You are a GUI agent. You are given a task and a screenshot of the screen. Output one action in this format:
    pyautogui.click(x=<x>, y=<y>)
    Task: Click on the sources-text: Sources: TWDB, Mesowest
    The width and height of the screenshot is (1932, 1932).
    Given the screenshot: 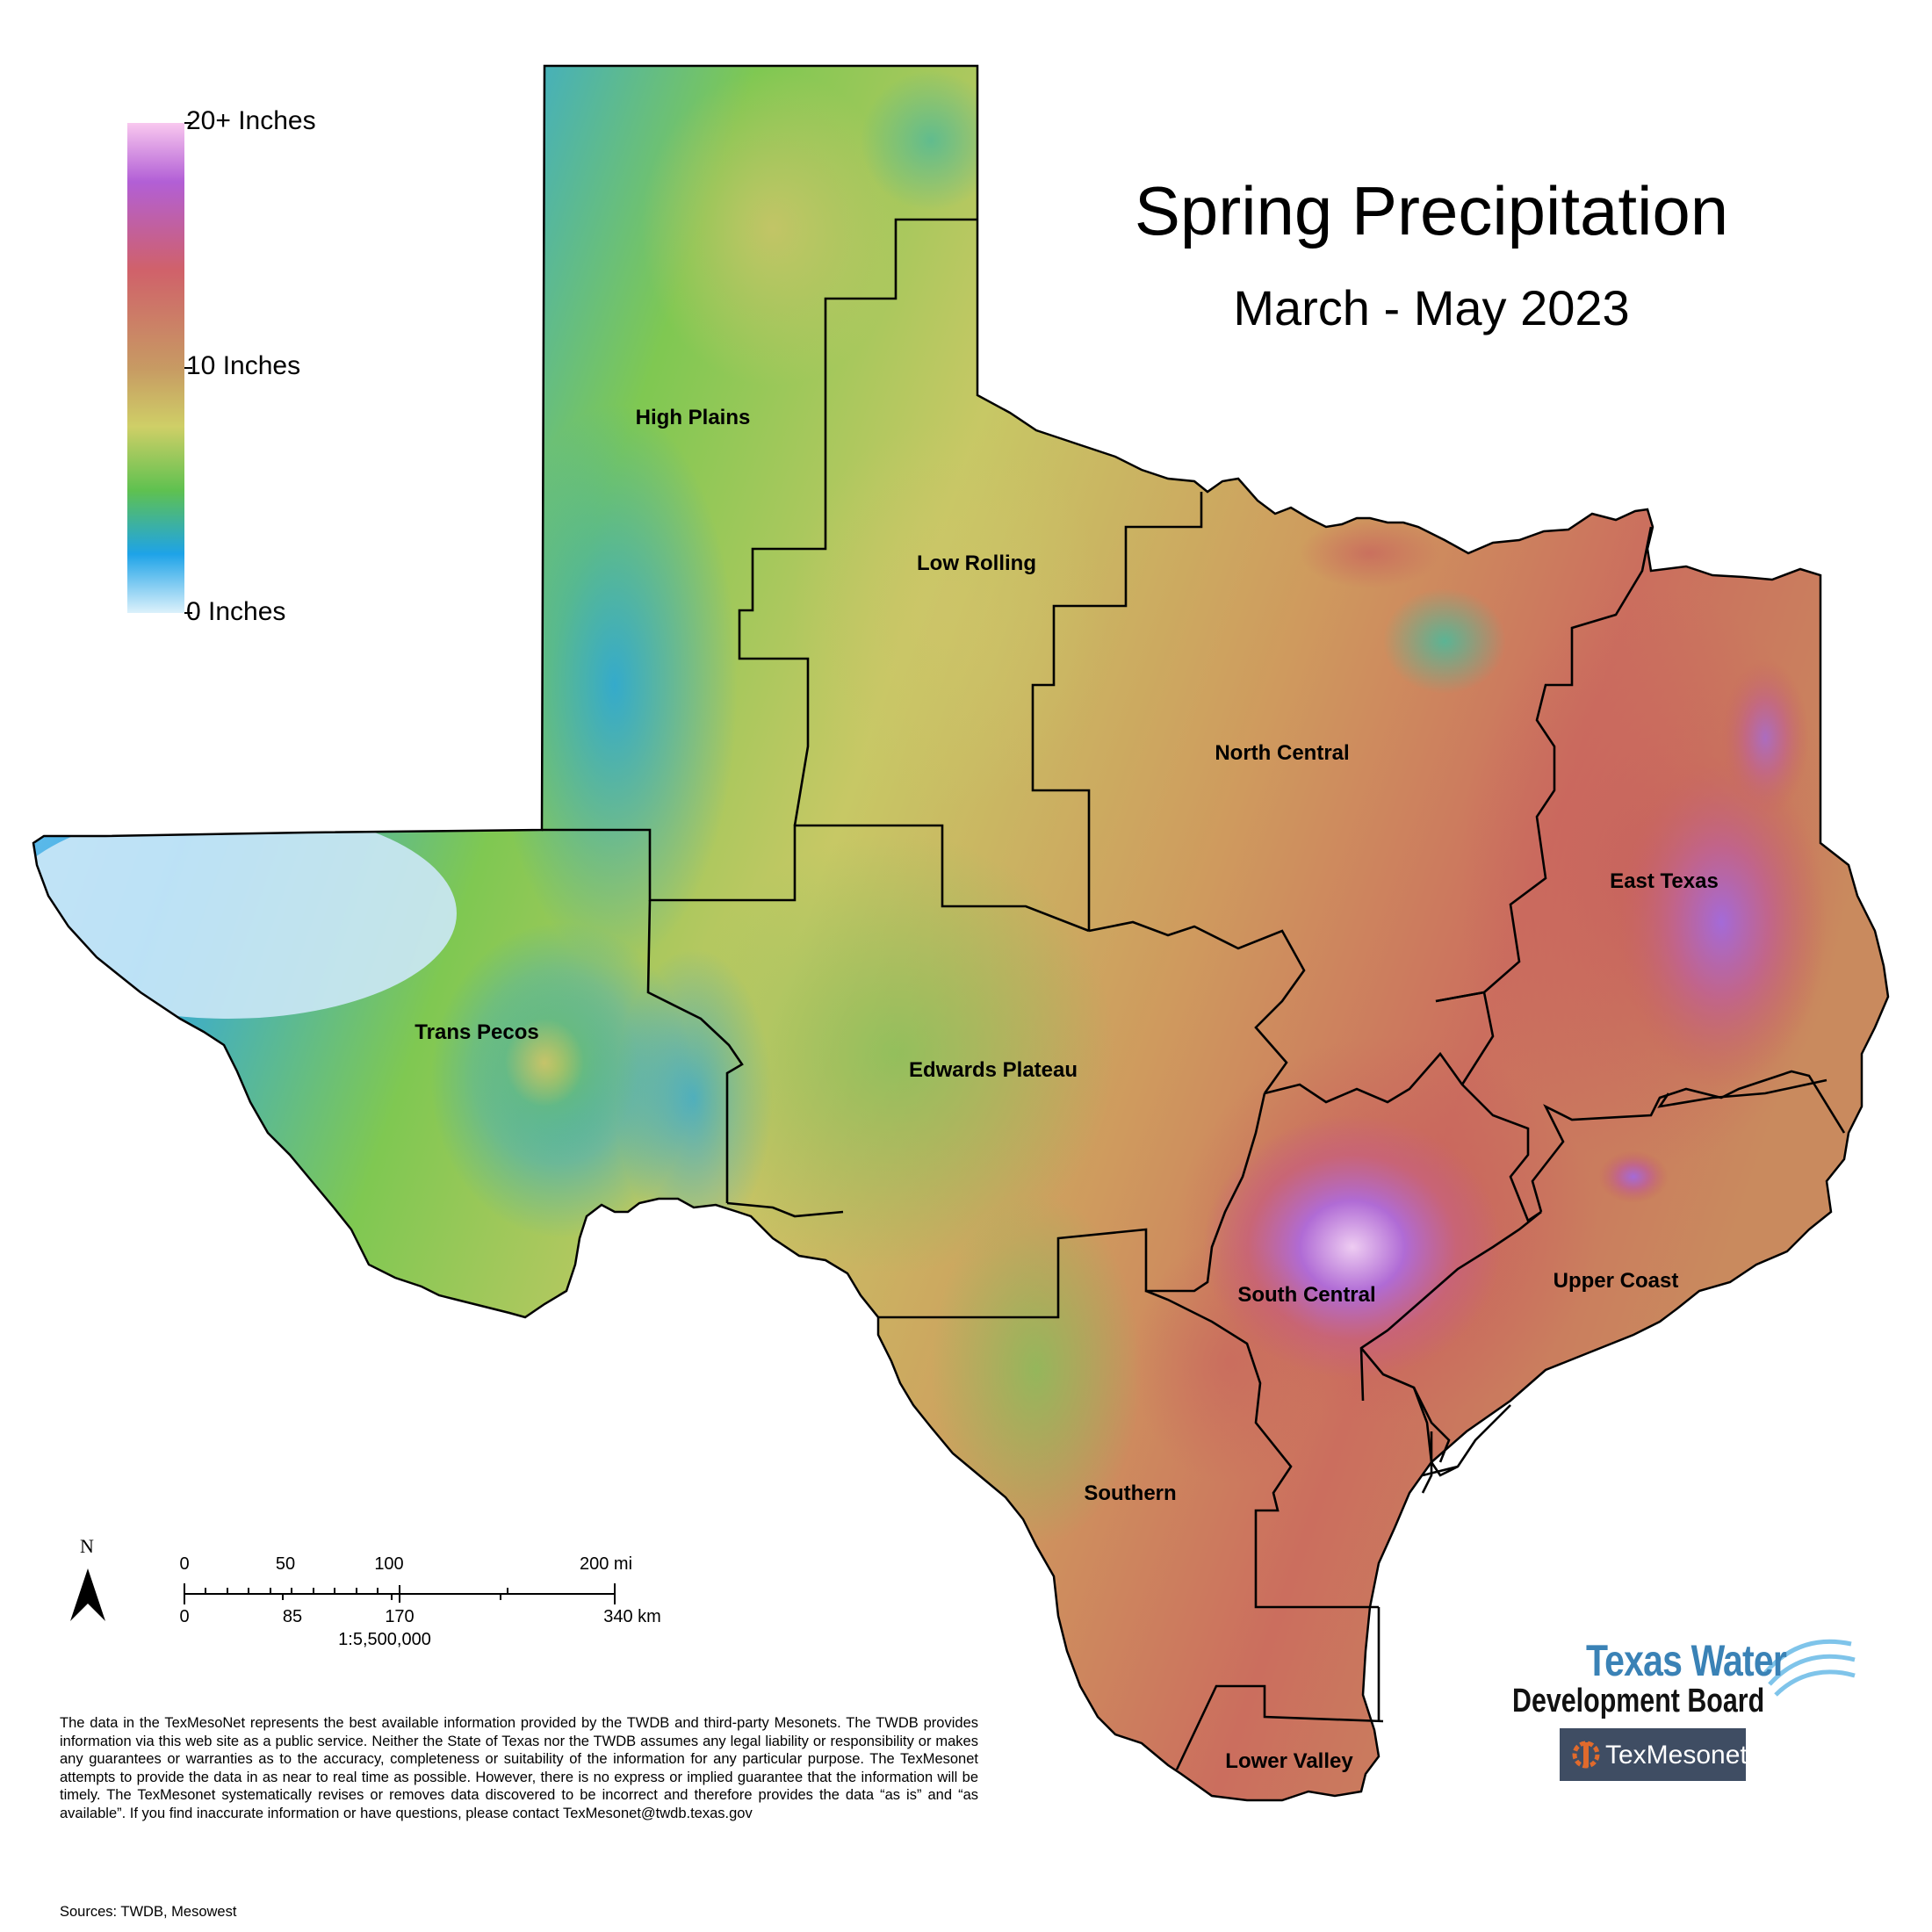 What is the action you would take?
    pyautogui.click(x=148, y=1912)
    